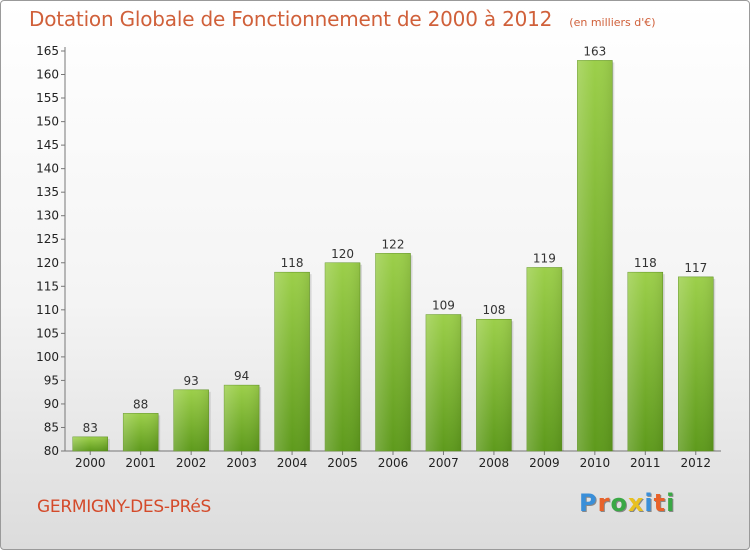 This screenshot has height=550, width=750. I want to click on x-tick-label: 2002, so click(191, 463).